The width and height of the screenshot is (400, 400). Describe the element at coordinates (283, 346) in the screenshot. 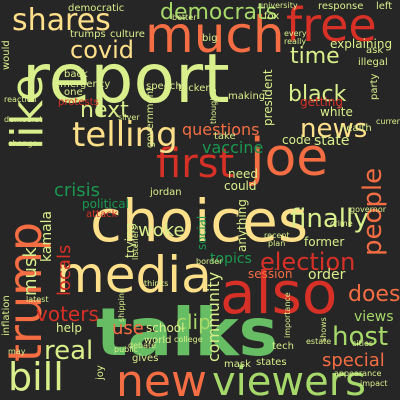

I see `word-tech: tech` at that location.